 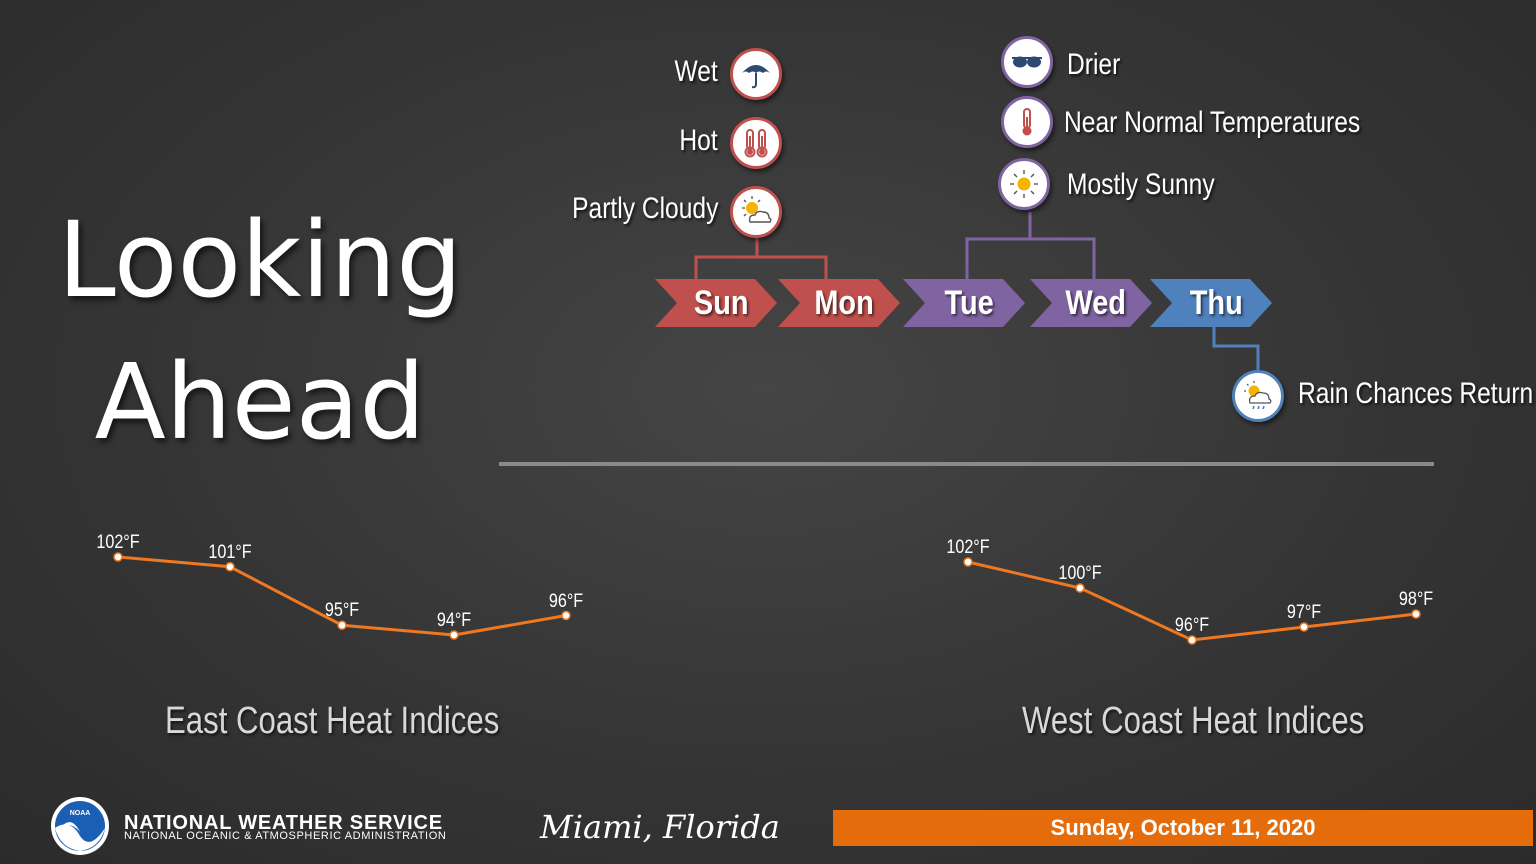 I want to click on title-line-1: Looking, so click(x=260, y=260).